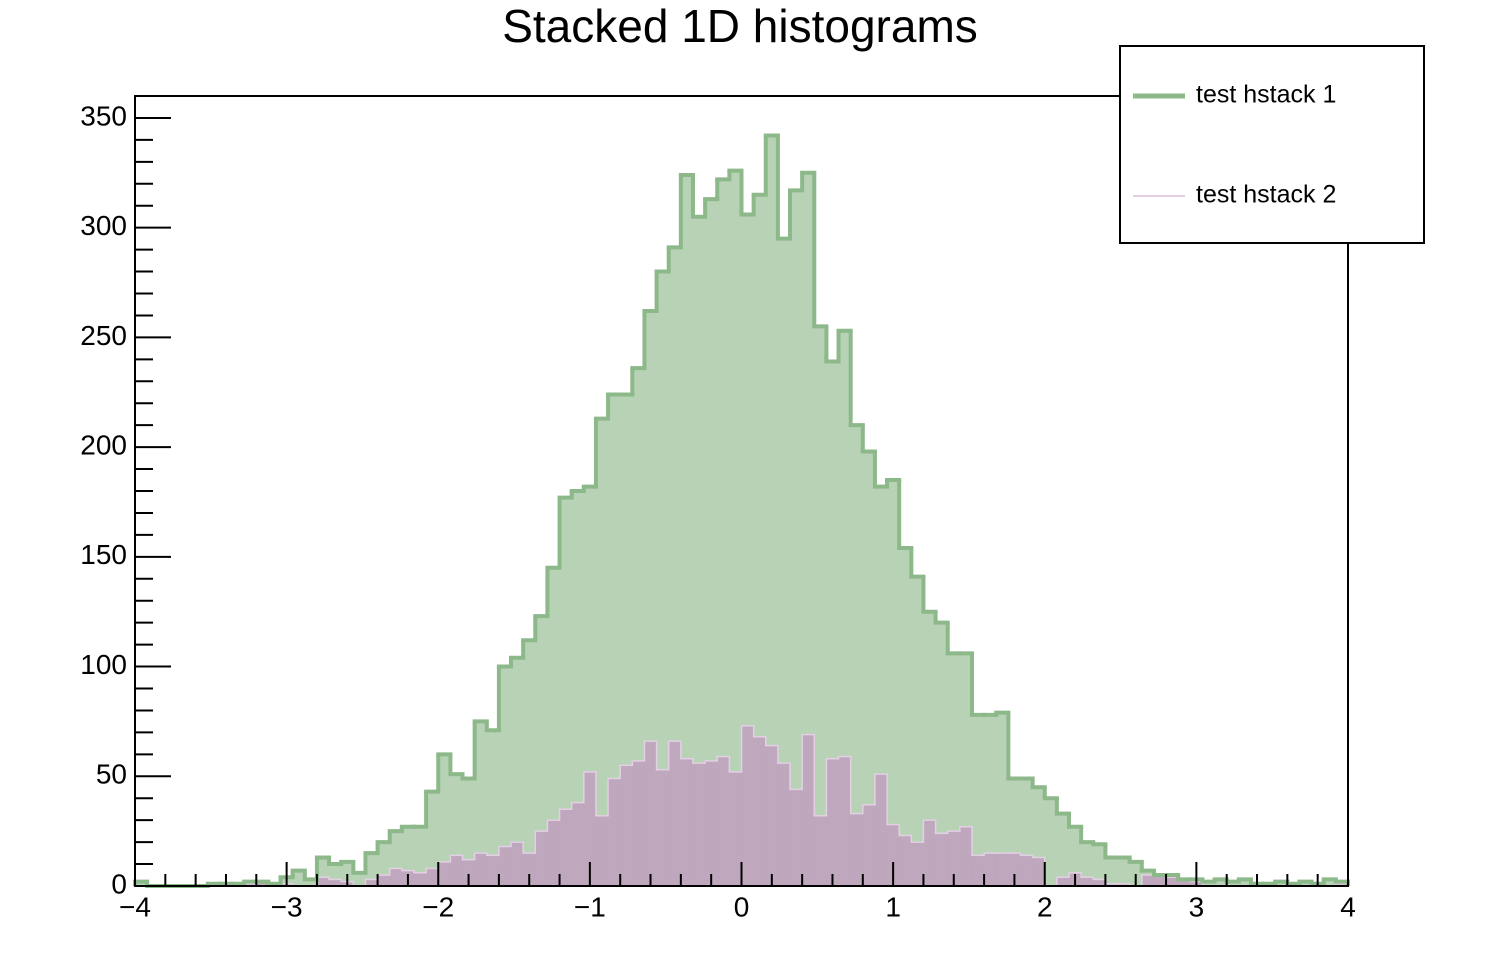 The height and width of the screenshot is (977, 1486). What do you see at coordinates (1045, 906) in the screenshot?
I see `x-tick-label: 2` at bounding box center [1045, 906].